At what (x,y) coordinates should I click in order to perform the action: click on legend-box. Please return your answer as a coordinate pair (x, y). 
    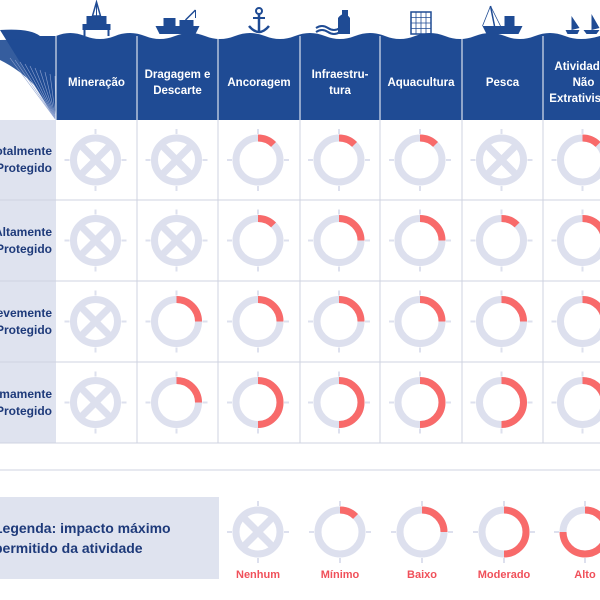
    Looking at the image, I should click on (109, 538).